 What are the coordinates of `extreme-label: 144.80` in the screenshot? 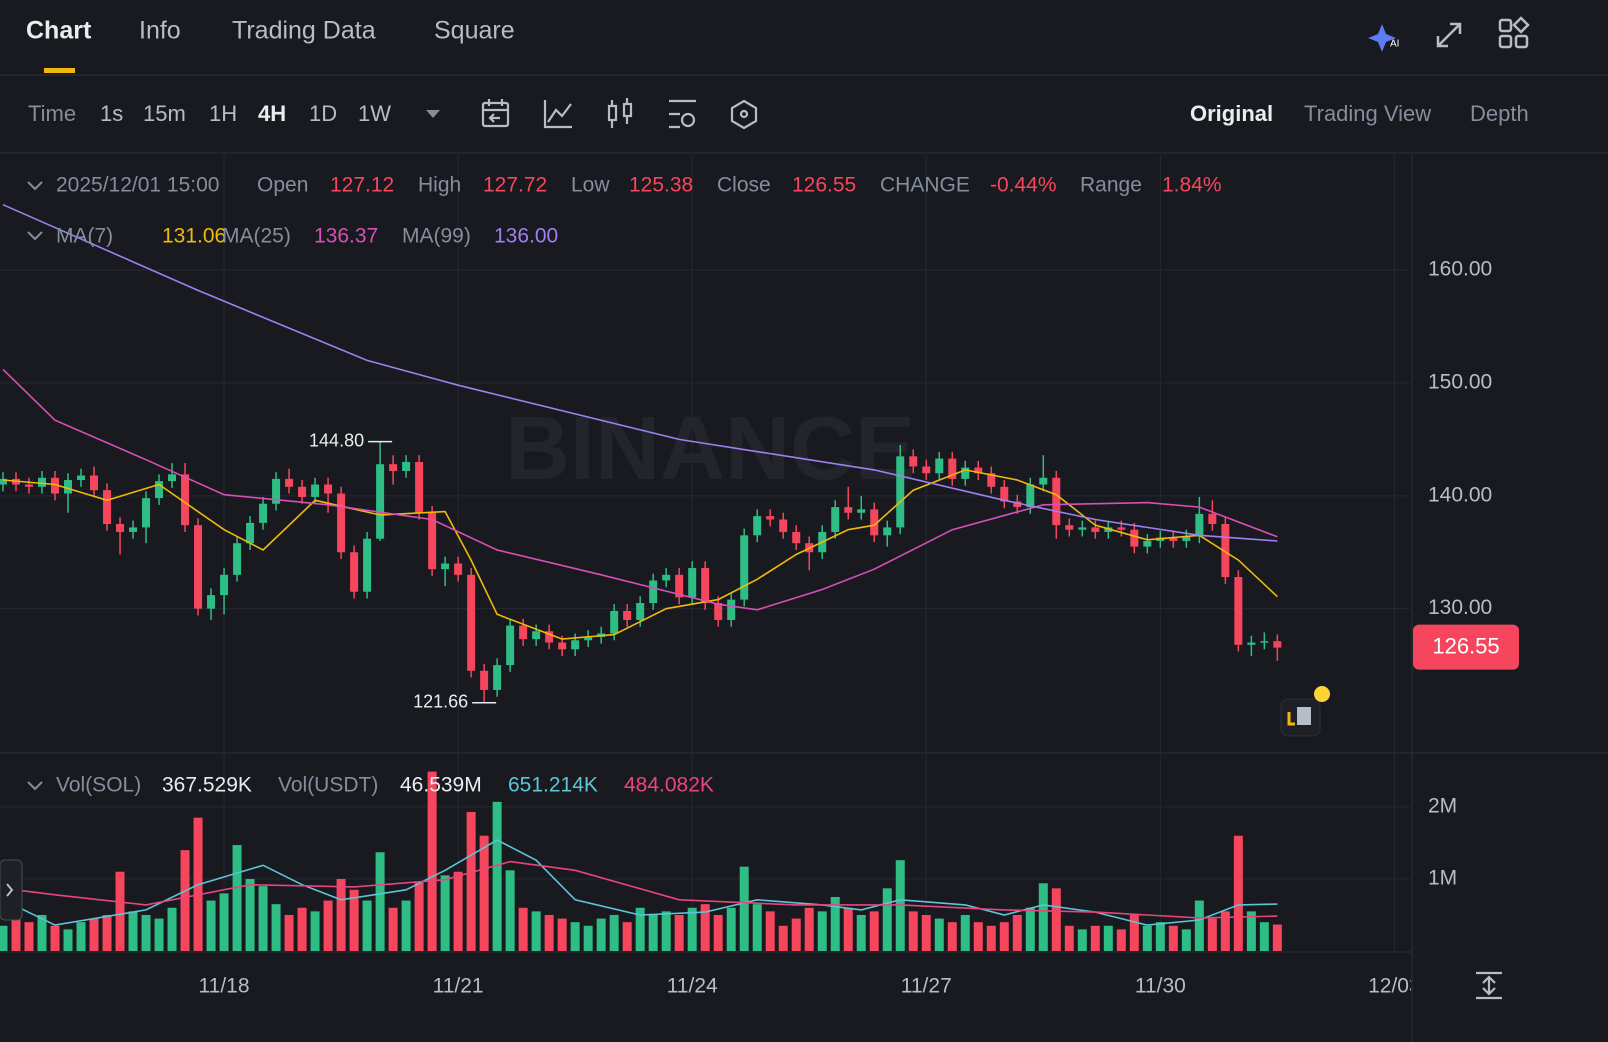 It's located at (336, 440).